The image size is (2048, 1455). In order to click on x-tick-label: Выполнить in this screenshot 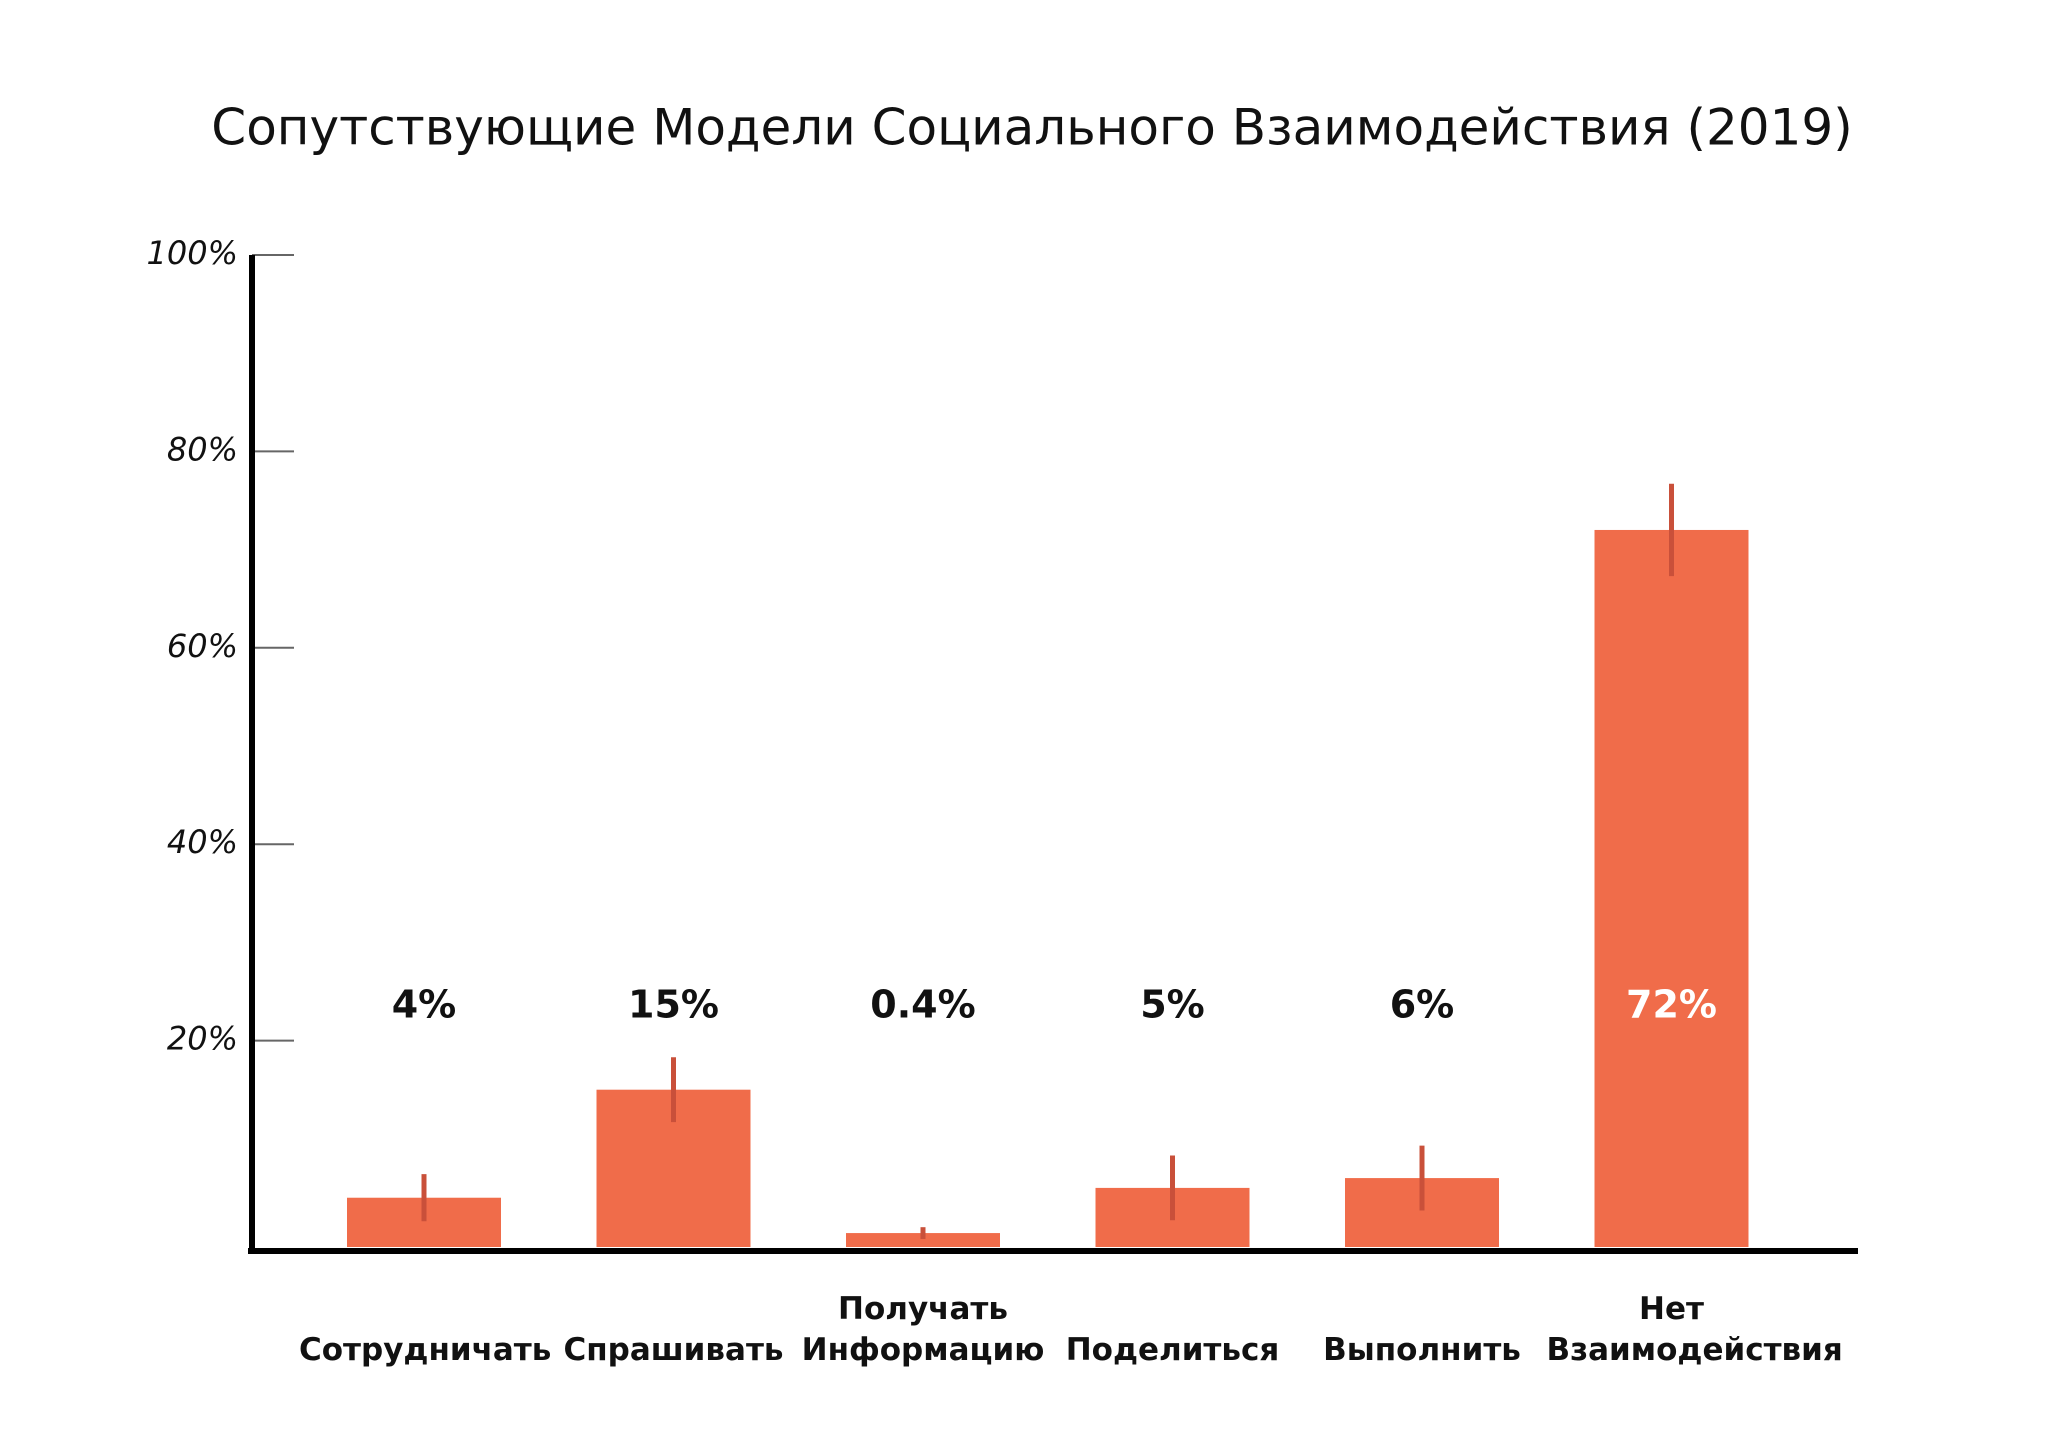, I will do `click(1422, 1350)`.